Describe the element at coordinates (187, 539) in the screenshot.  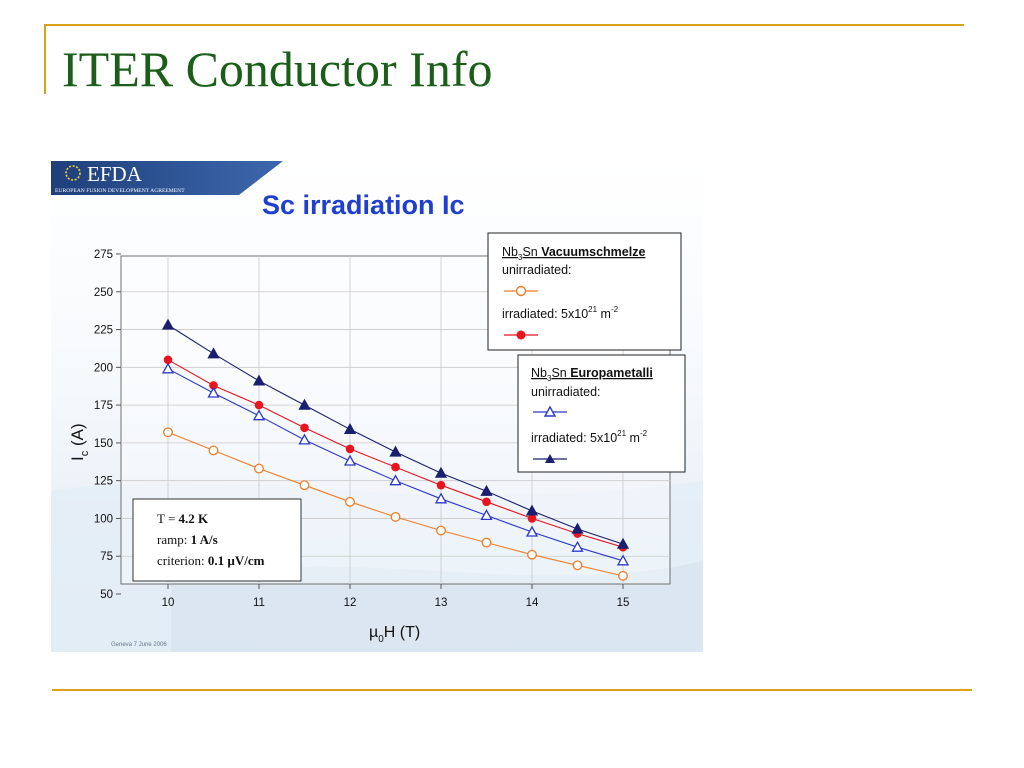
I see `ramp-note: ramp: 1 A/s` at that location.